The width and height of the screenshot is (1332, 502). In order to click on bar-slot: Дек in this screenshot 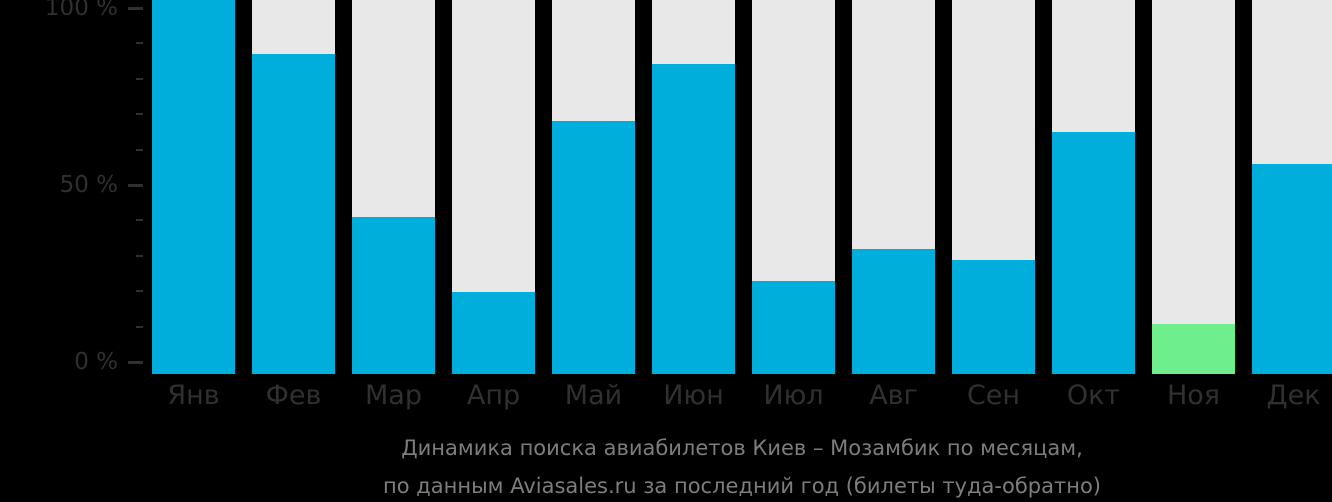, I will do `click(1292, 205)`.